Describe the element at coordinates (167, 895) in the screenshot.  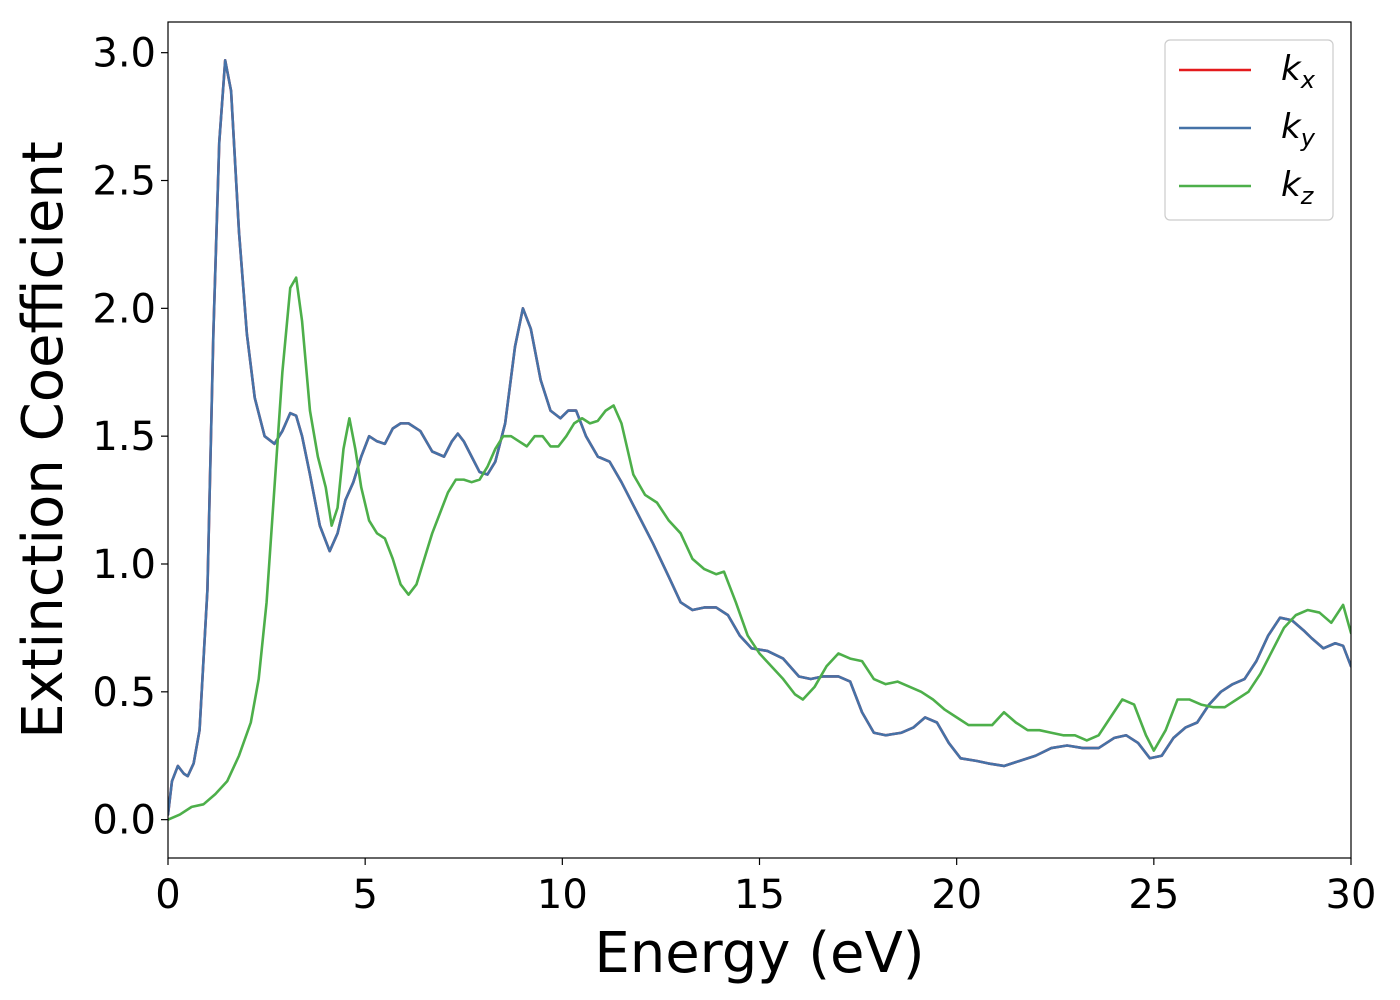
I see `x-tick-label: 0` at that location.